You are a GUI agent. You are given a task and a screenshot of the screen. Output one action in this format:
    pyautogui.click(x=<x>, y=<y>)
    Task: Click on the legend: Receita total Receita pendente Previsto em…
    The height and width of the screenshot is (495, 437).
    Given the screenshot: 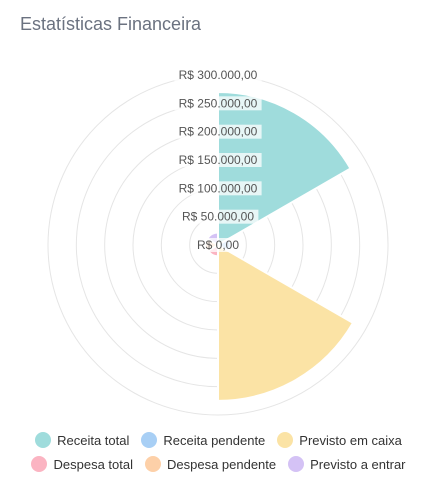 What is the action you would take?
    pyautogui.click(x=218, y=452)
    